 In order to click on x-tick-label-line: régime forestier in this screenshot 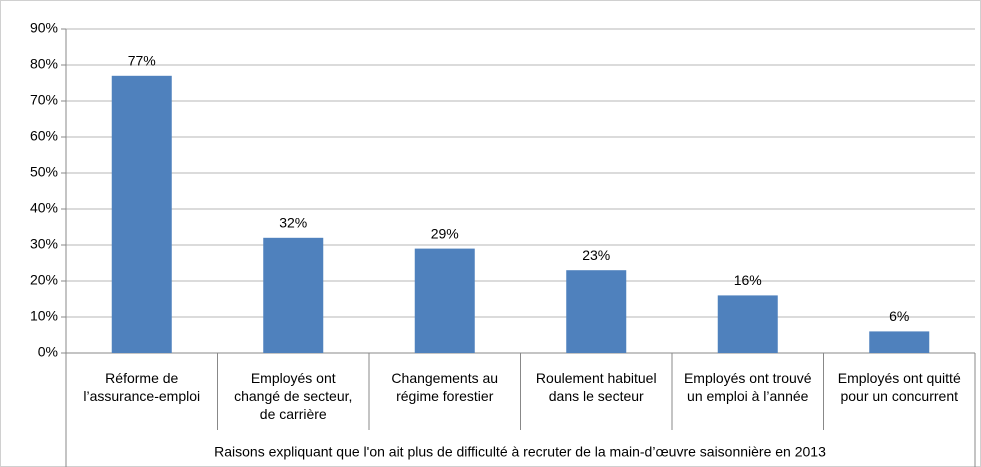, I will do `click(445, 396)`.